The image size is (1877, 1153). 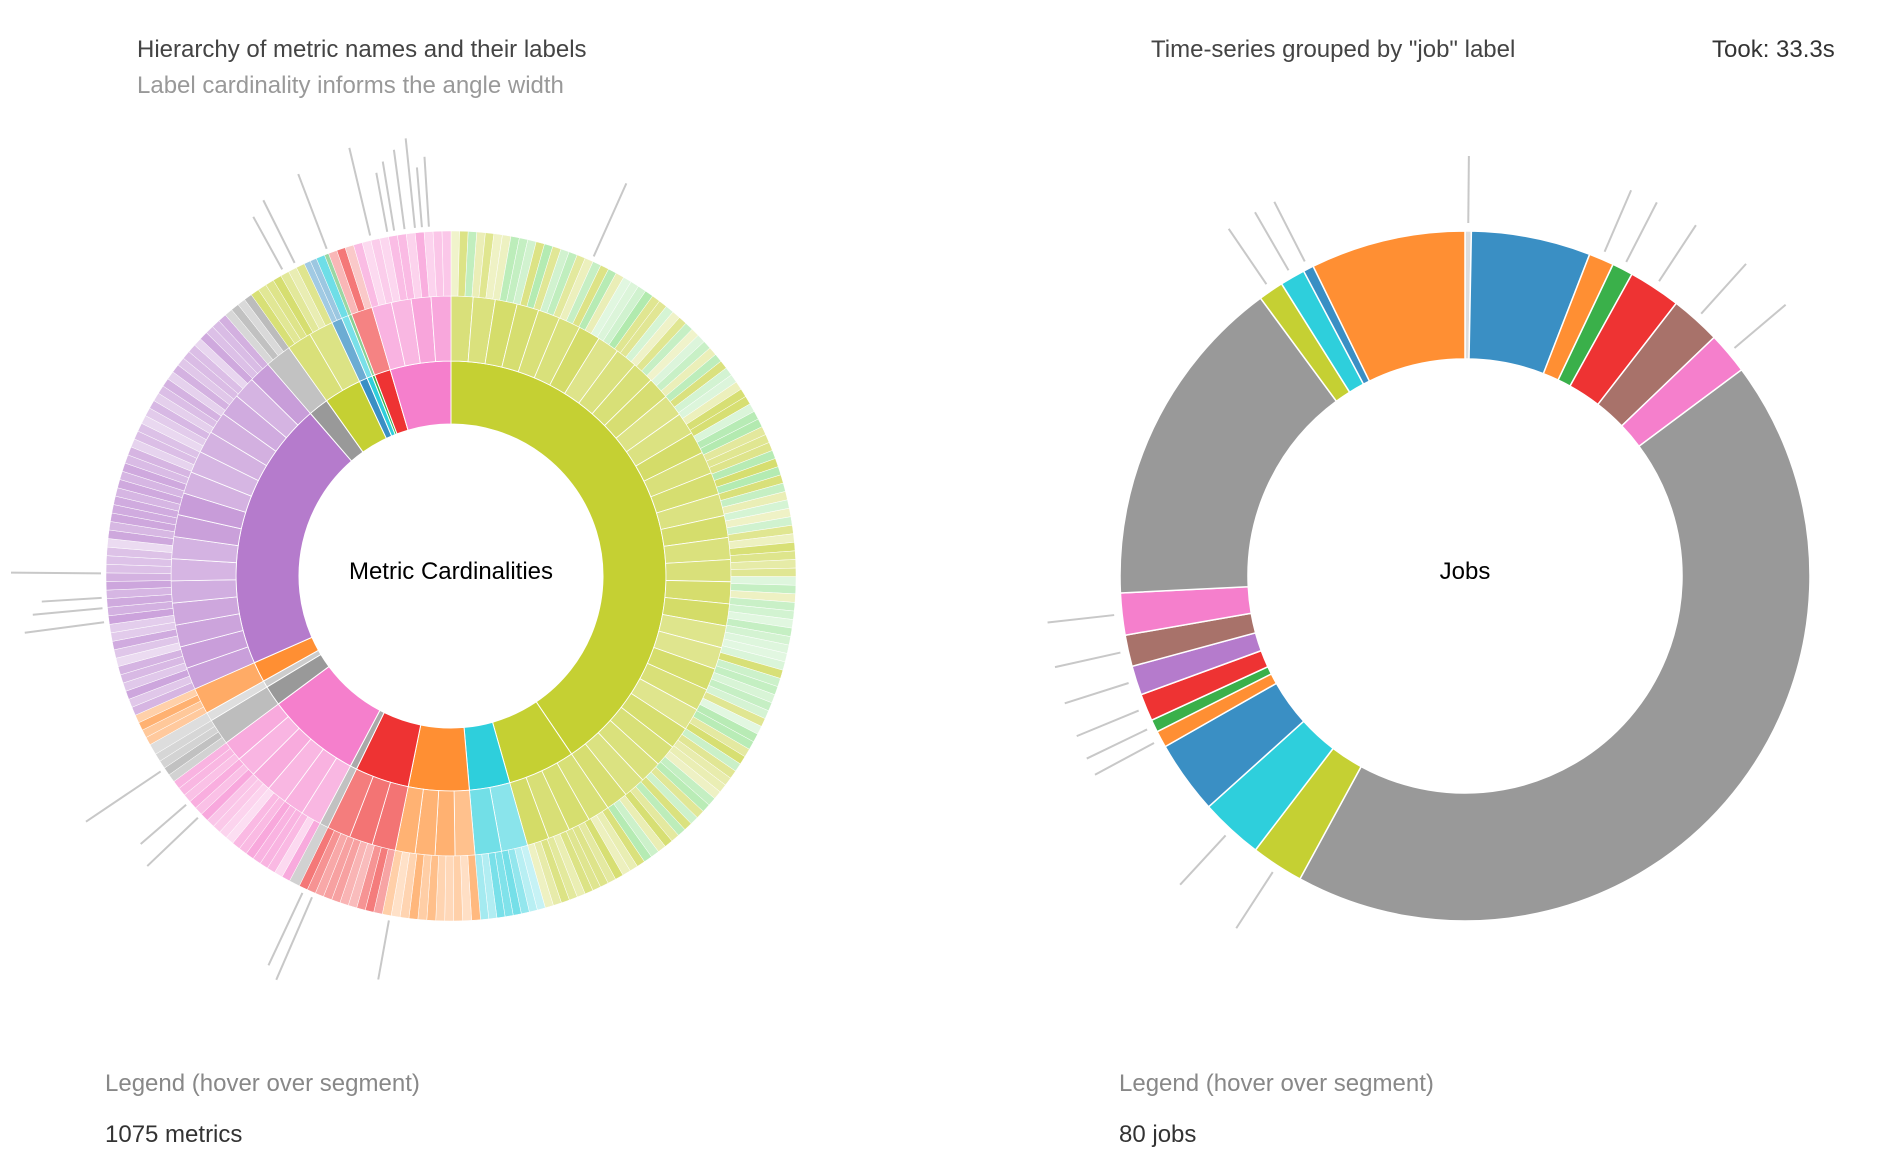 What do you see at coordinates (451, 571) in the screenshot?
I see `sunburst-center-label: Metric Cardinalities` at bounding box center [451, 571].